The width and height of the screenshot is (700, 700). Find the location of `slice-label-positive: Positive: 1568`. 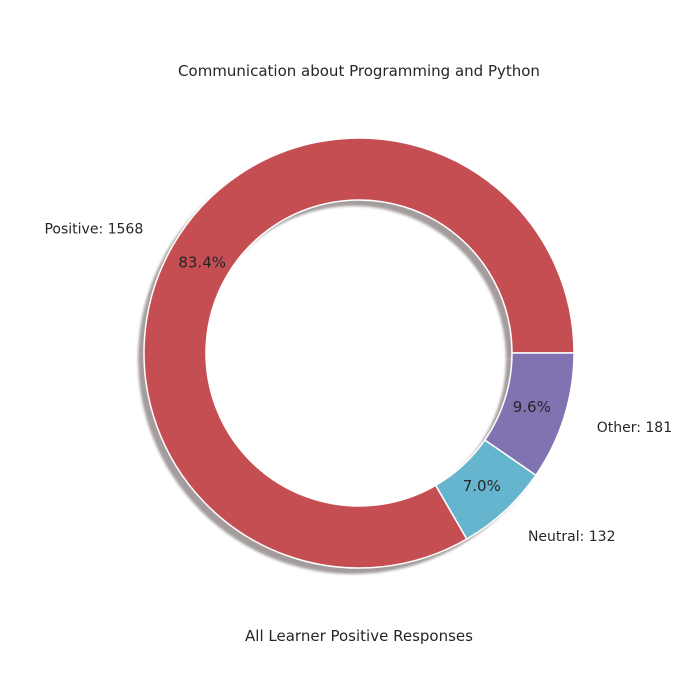

slice-label-positive: Positive: 1568 is located at coordinates (93, 230).